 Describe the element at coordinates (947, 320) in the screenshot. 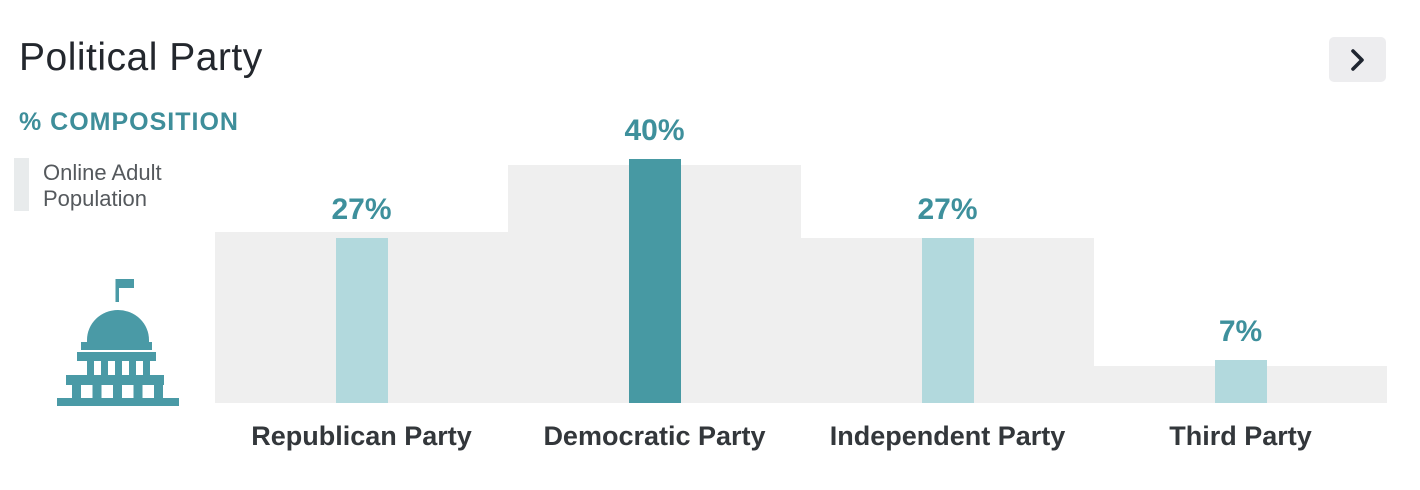

I see `composition-bar-independent-party` at that location.